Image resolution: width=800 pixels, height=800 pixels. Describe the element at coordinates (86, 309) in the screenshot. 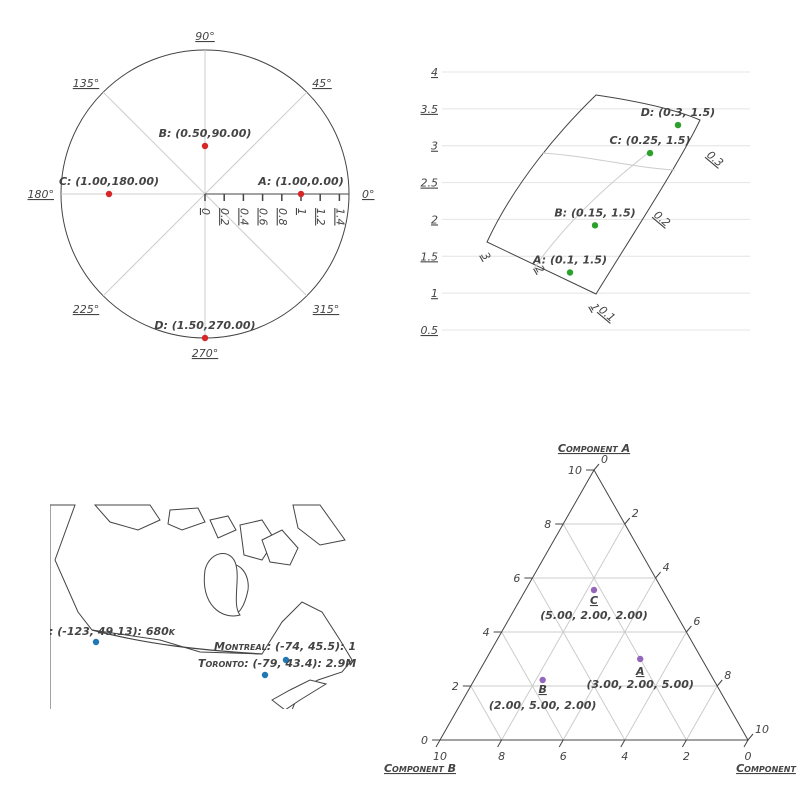

I see `polar-angular-tick-label: 225°` at that location.